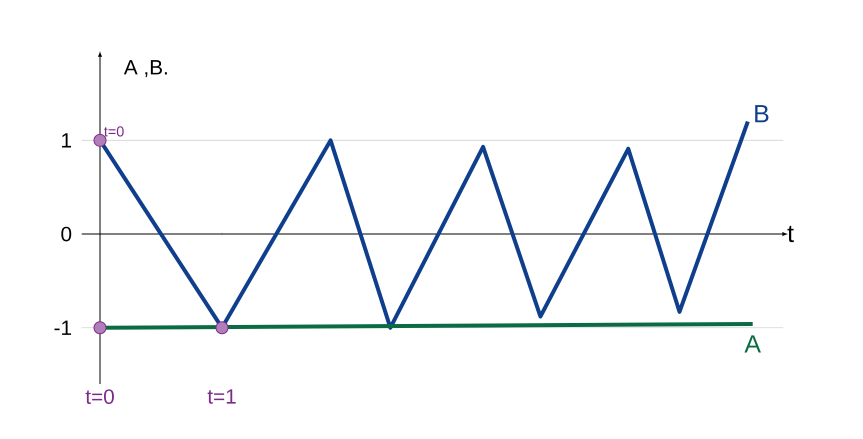 The width and height of the screenshot is (863, 439). Describe the element at coordinates (791, 234) in the screenshot. I see `x-axis-title: t` at that location.